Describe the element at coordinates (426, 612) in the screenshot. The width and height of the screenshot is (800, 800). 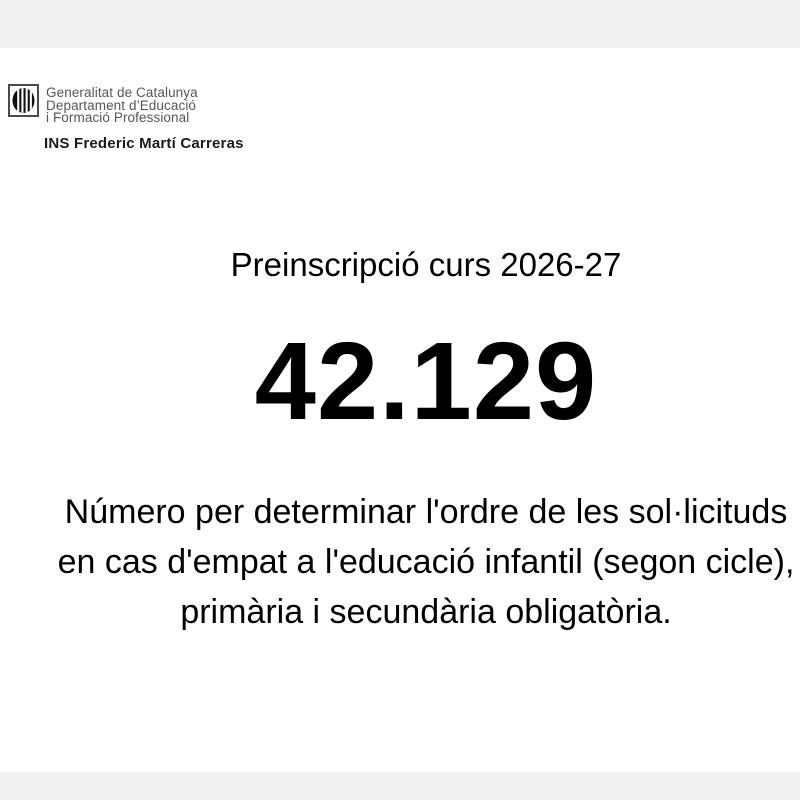
I see `description-line-3: primària i secundària obligatòria.` at that location.